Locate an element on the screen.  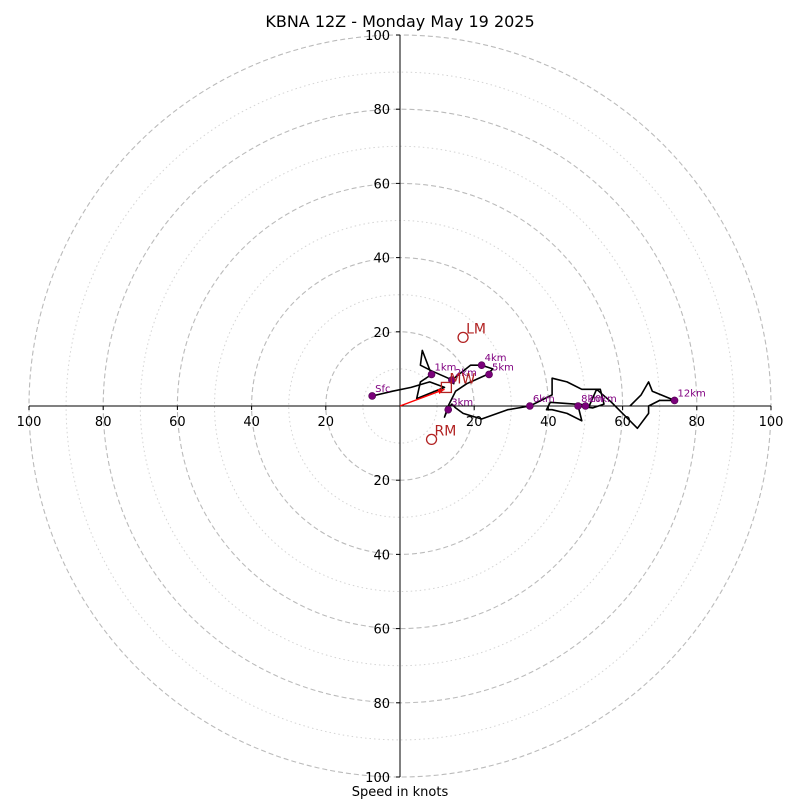
height-marker-label: 5km is located at coordinates (503, 367).